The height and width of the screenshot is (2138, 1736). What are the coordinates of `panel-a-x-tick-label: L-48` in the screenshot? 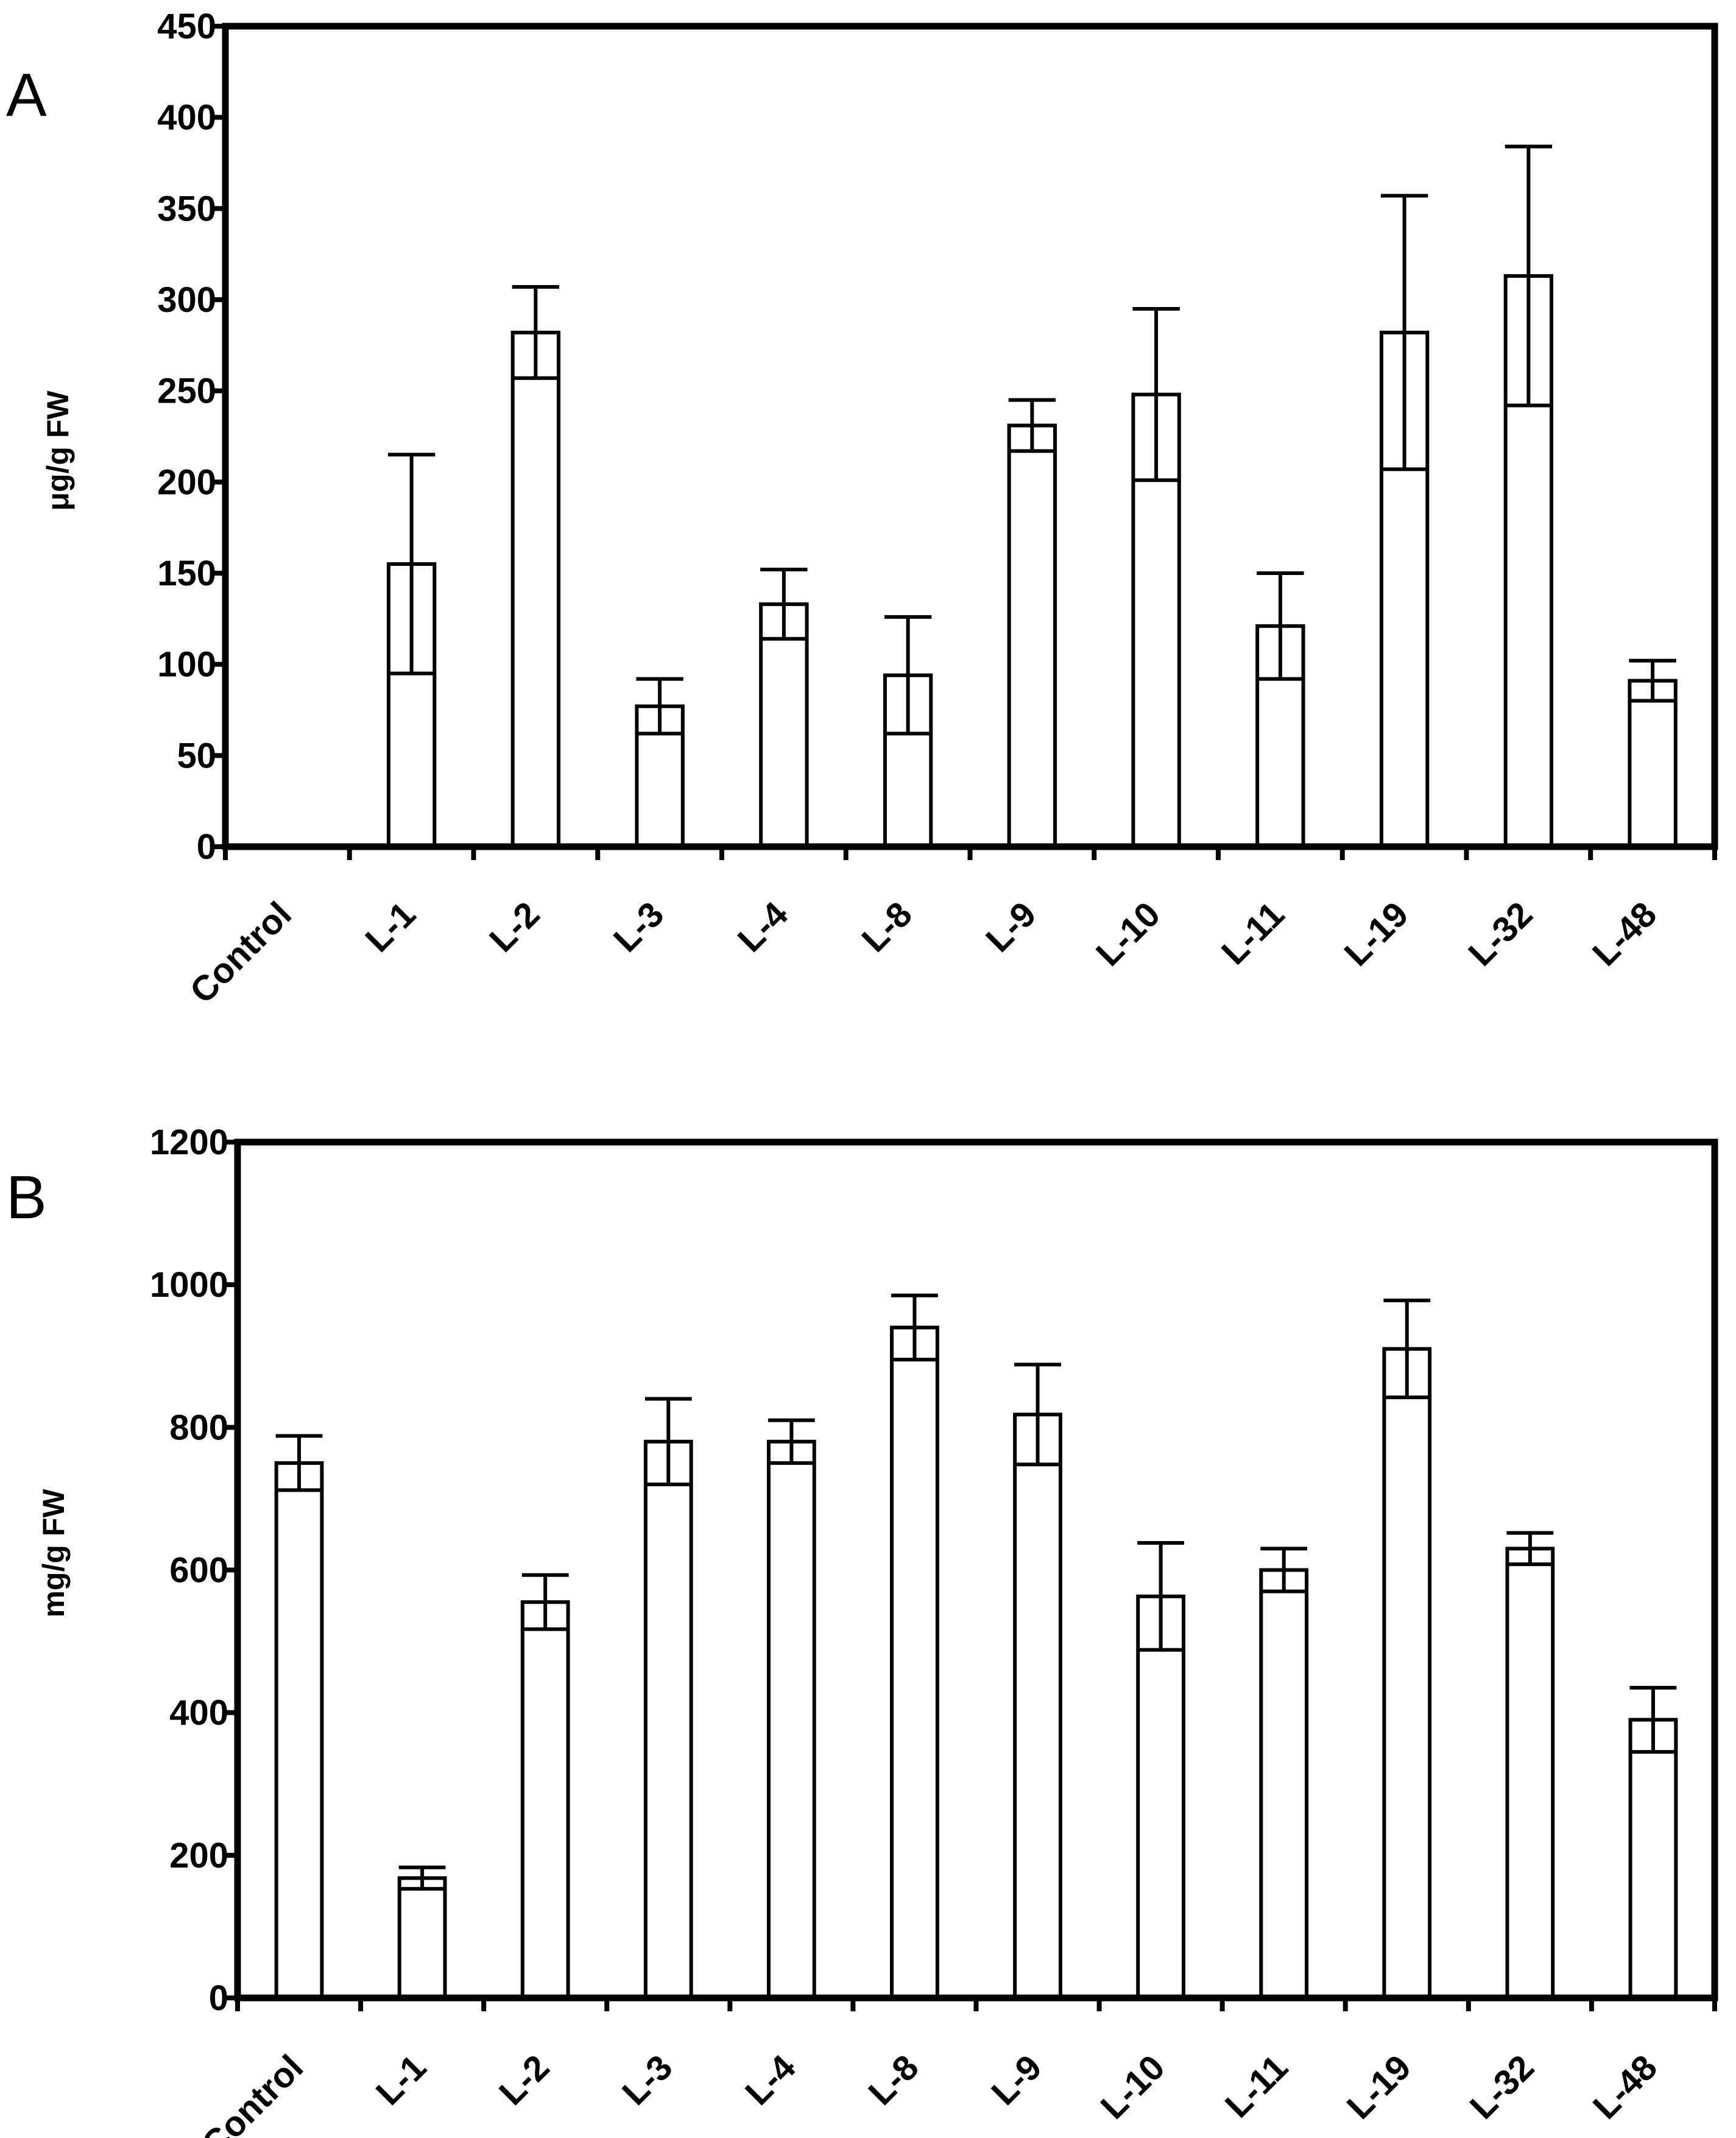 It's located at (1624, 933).